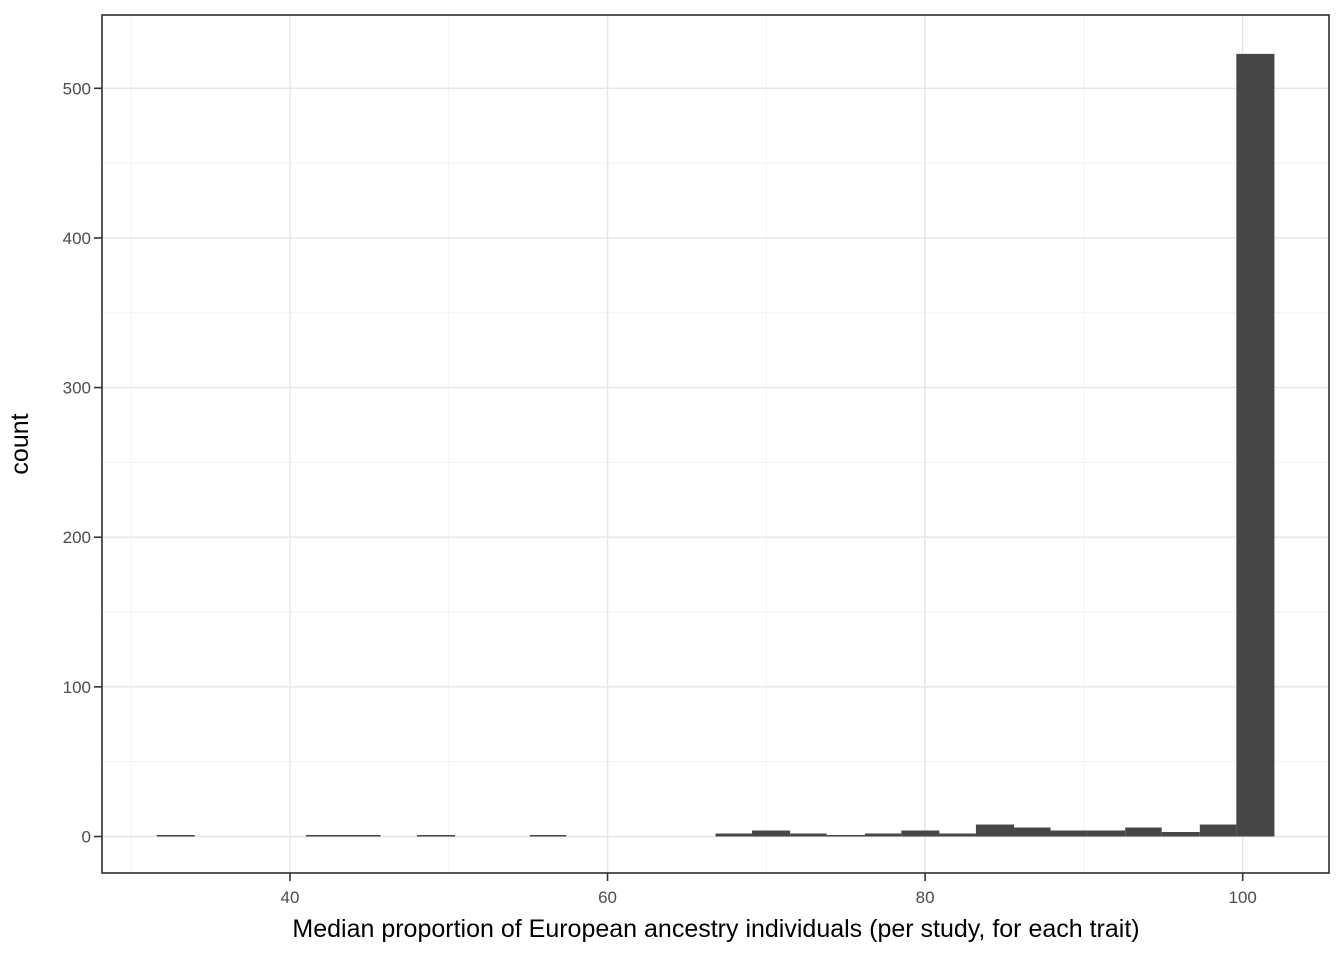 The image size is (1344, 960). What do you see at coordinates (77, 537) in the screenshot?
I see `y-tick-label: 200` at bounding box center [77, 537].